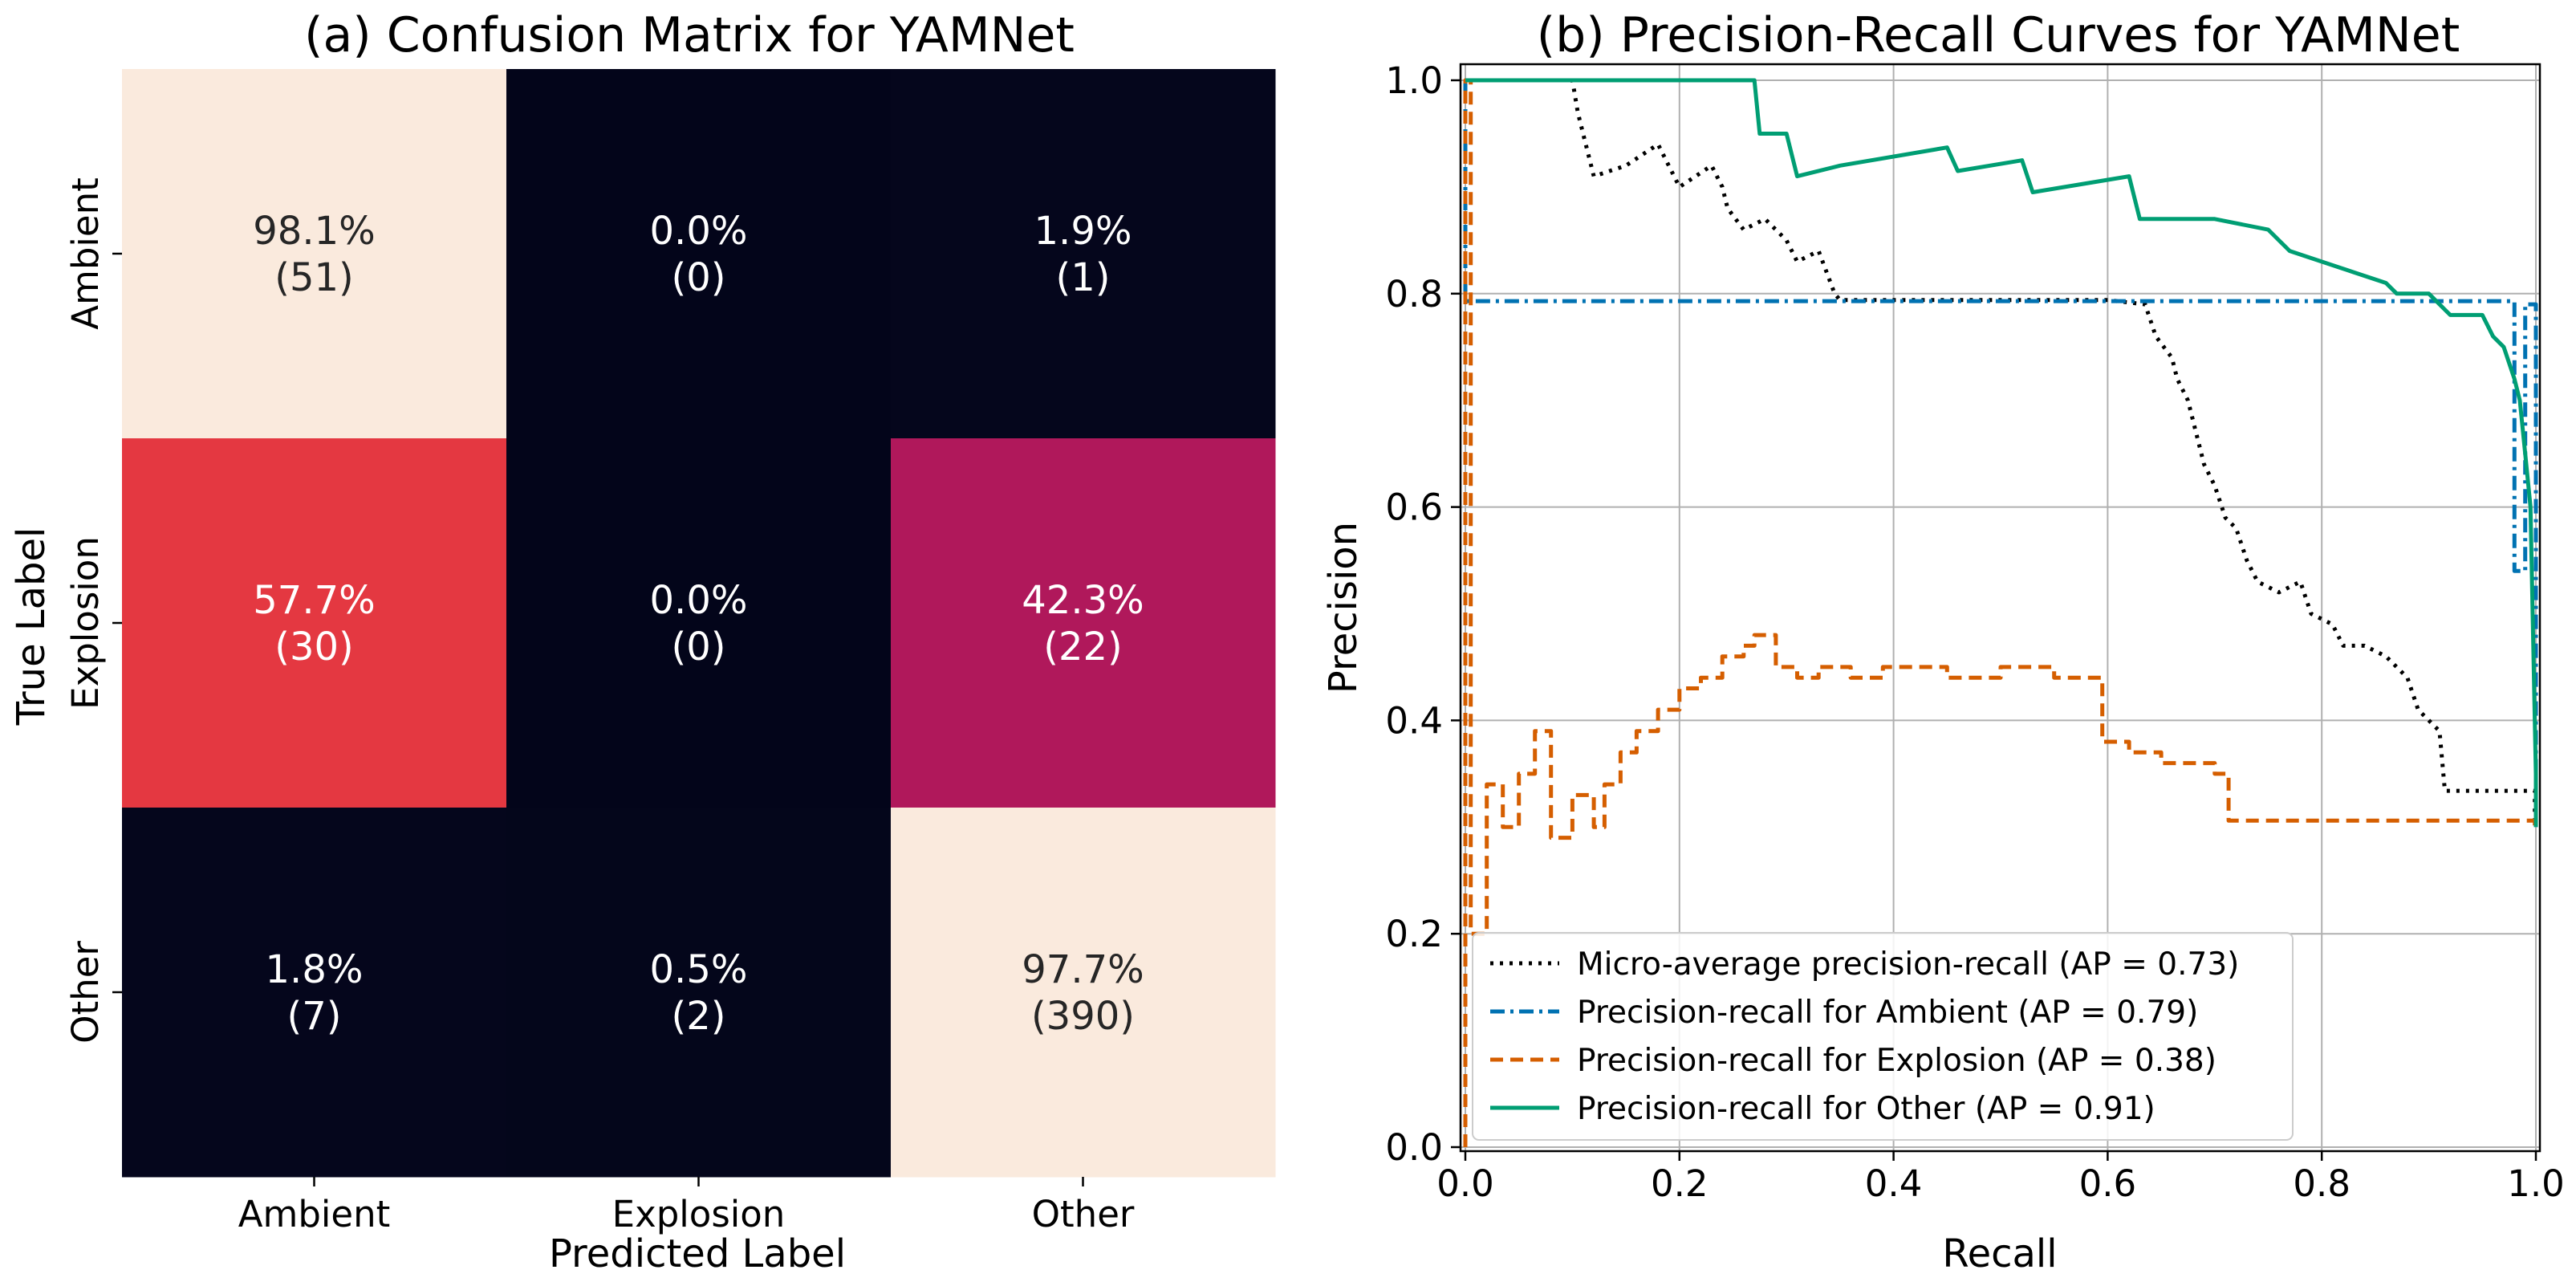 The height and width of the screenshot is (1282, 2576). I want to click on cell-count-label: (51), so click(314, 278).